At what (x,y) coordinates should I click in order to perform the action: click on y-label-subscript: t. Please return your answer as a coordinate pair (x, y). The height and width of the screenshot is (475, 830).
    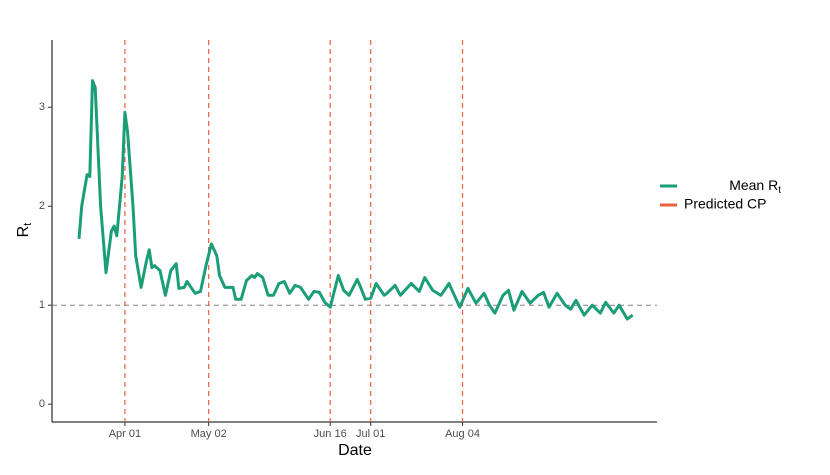
    Looking at the image, I should click on (28, 224).